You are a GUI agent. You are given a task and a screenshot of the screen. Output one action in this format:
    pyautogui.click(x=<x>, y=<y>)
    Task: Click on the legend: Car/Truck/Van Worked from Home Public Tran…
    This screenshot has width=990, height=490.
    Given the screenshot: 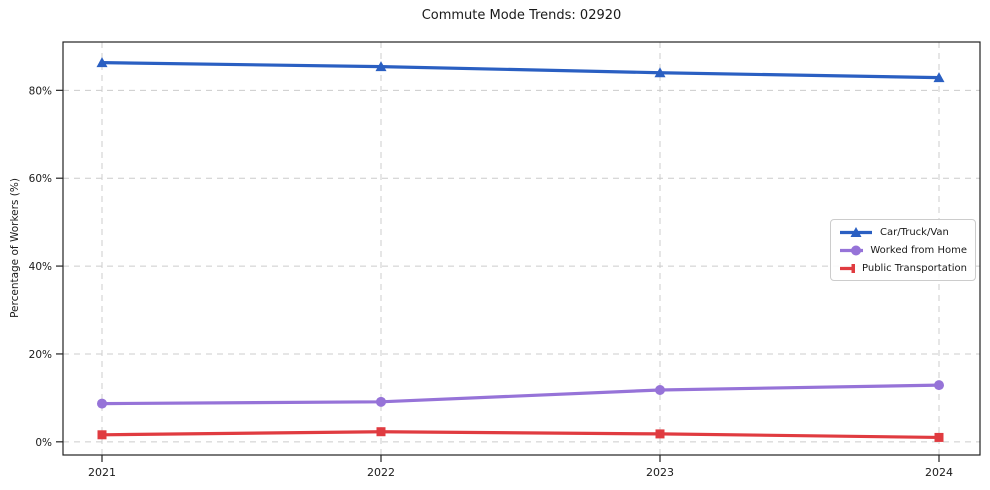 What is the action you would take?
    pyautogui.click(x=903, y=250)
    